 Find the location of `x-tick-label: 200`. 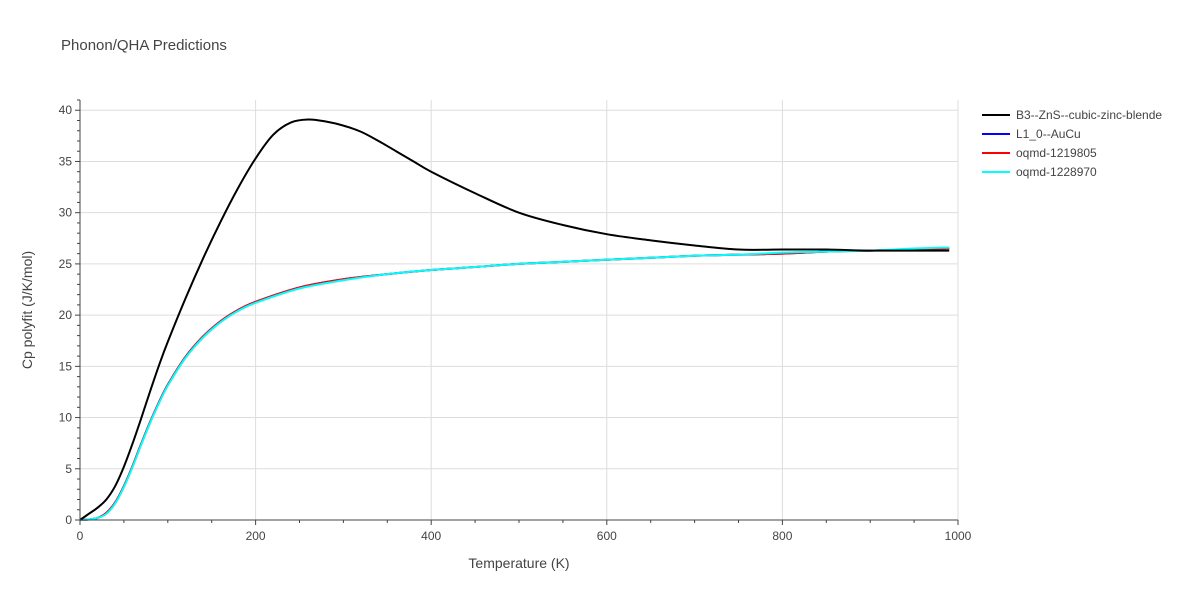

x-tick-label: 200 is located at coordinates (256, 536).